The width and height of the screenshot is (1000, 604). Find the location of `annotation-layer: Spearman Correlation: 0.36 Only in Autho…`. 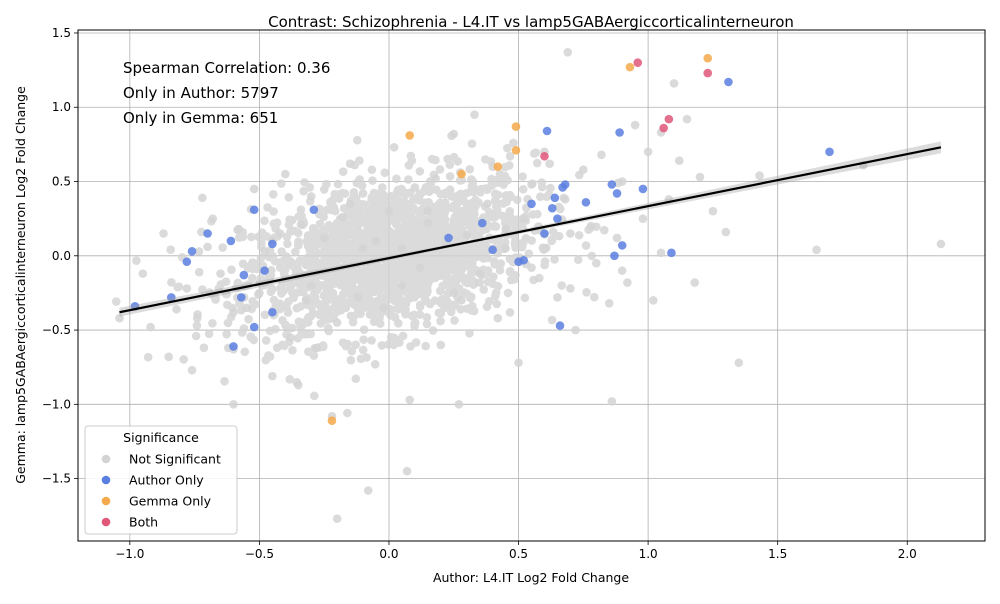

annotation-layer: Spearman Correlation: 0.36 Only in Autho… is located at coordinates (226, 93).